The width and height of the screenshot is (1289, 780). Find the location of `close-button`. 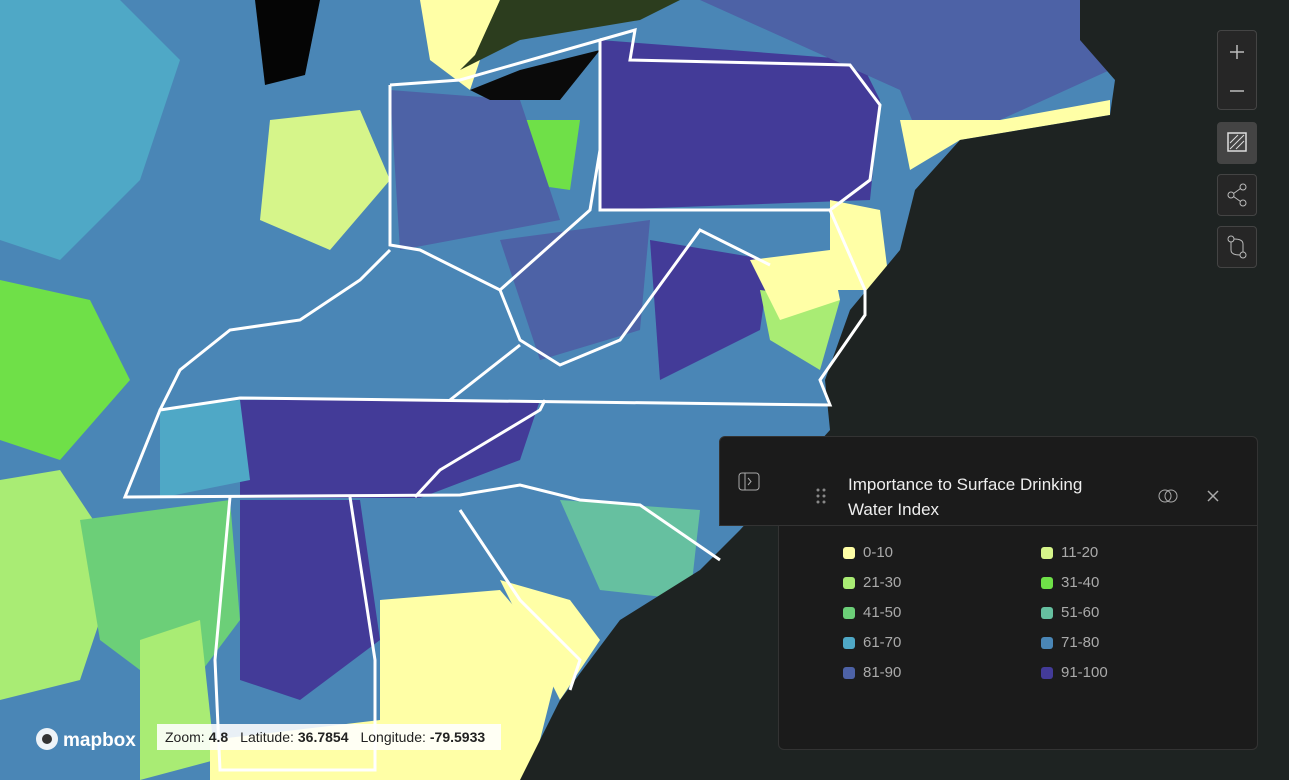

close-button is located at coordinates (1213, 496).